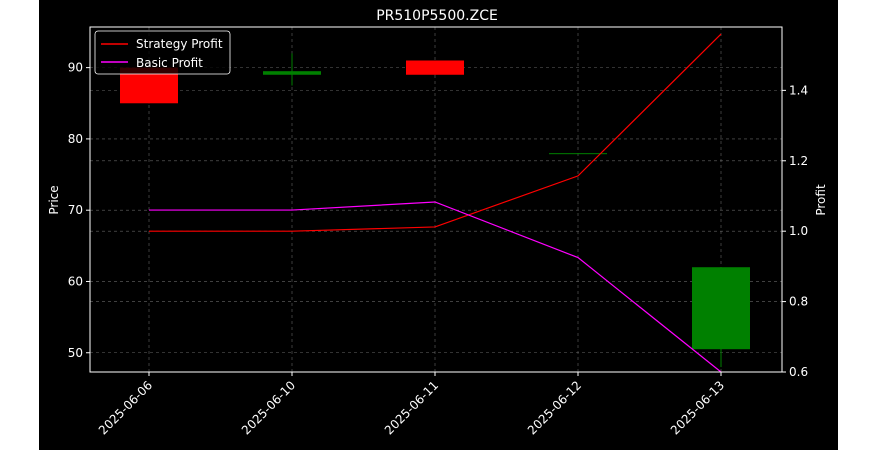 The image size is (878, 450). I want to click on date-tick-label-2025-06-12: 2025-06-12, so click(554, 407).